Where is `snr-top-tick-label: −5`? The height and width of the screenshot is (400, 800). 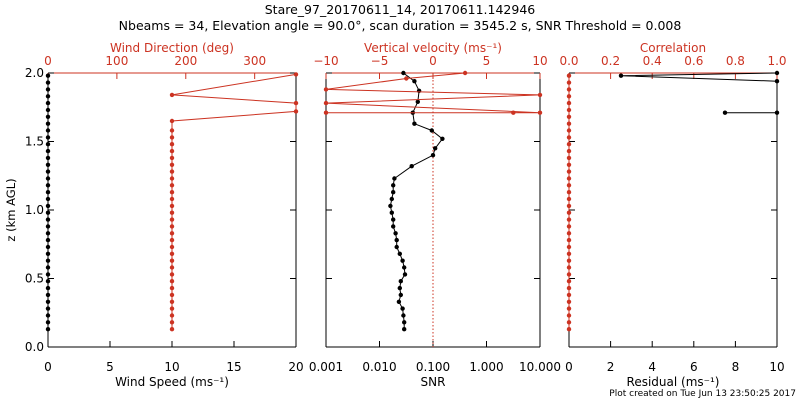 snr-top-tick-label: −5 is located at coordinates (380, 61).